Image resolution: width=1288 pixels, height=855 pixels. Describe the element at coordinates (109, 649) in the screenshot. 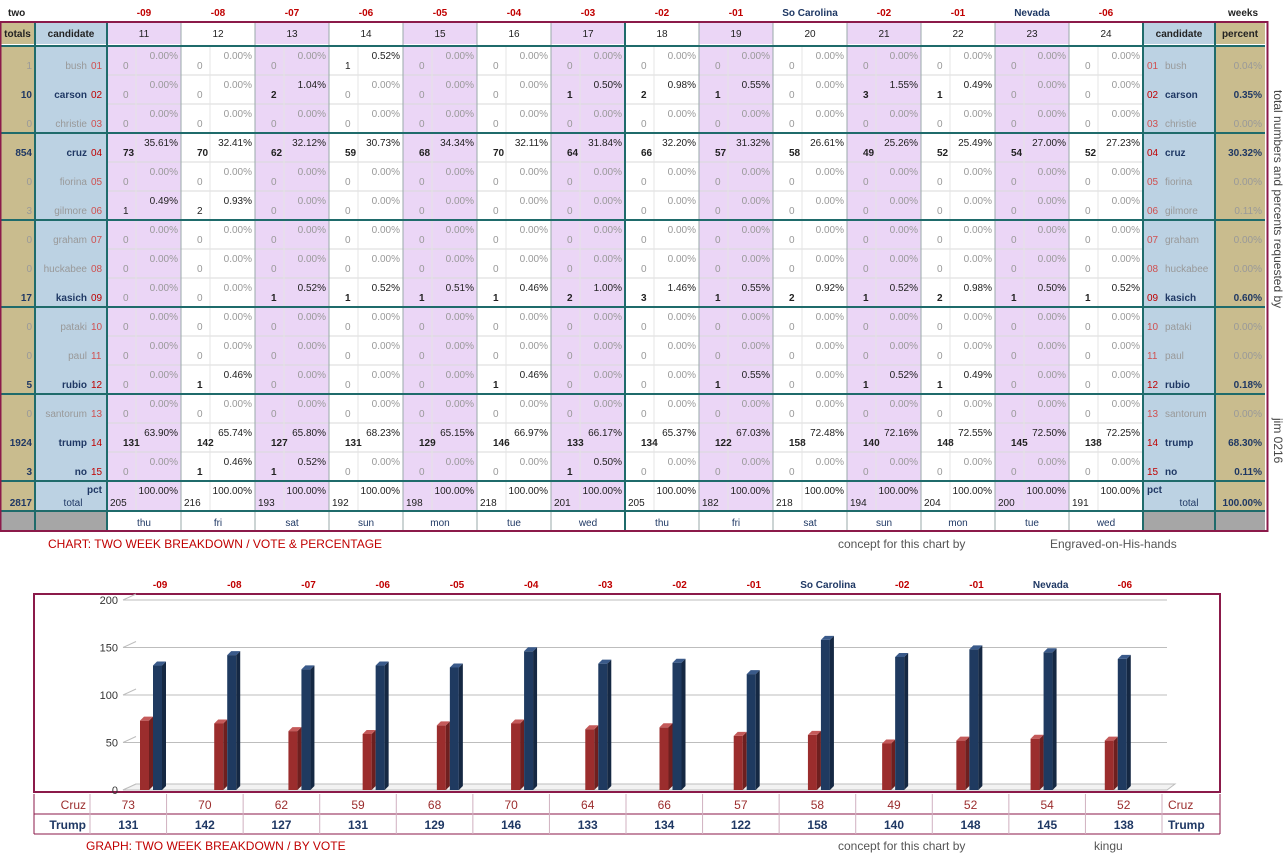

I see `y-tick-label: 150` at that location.